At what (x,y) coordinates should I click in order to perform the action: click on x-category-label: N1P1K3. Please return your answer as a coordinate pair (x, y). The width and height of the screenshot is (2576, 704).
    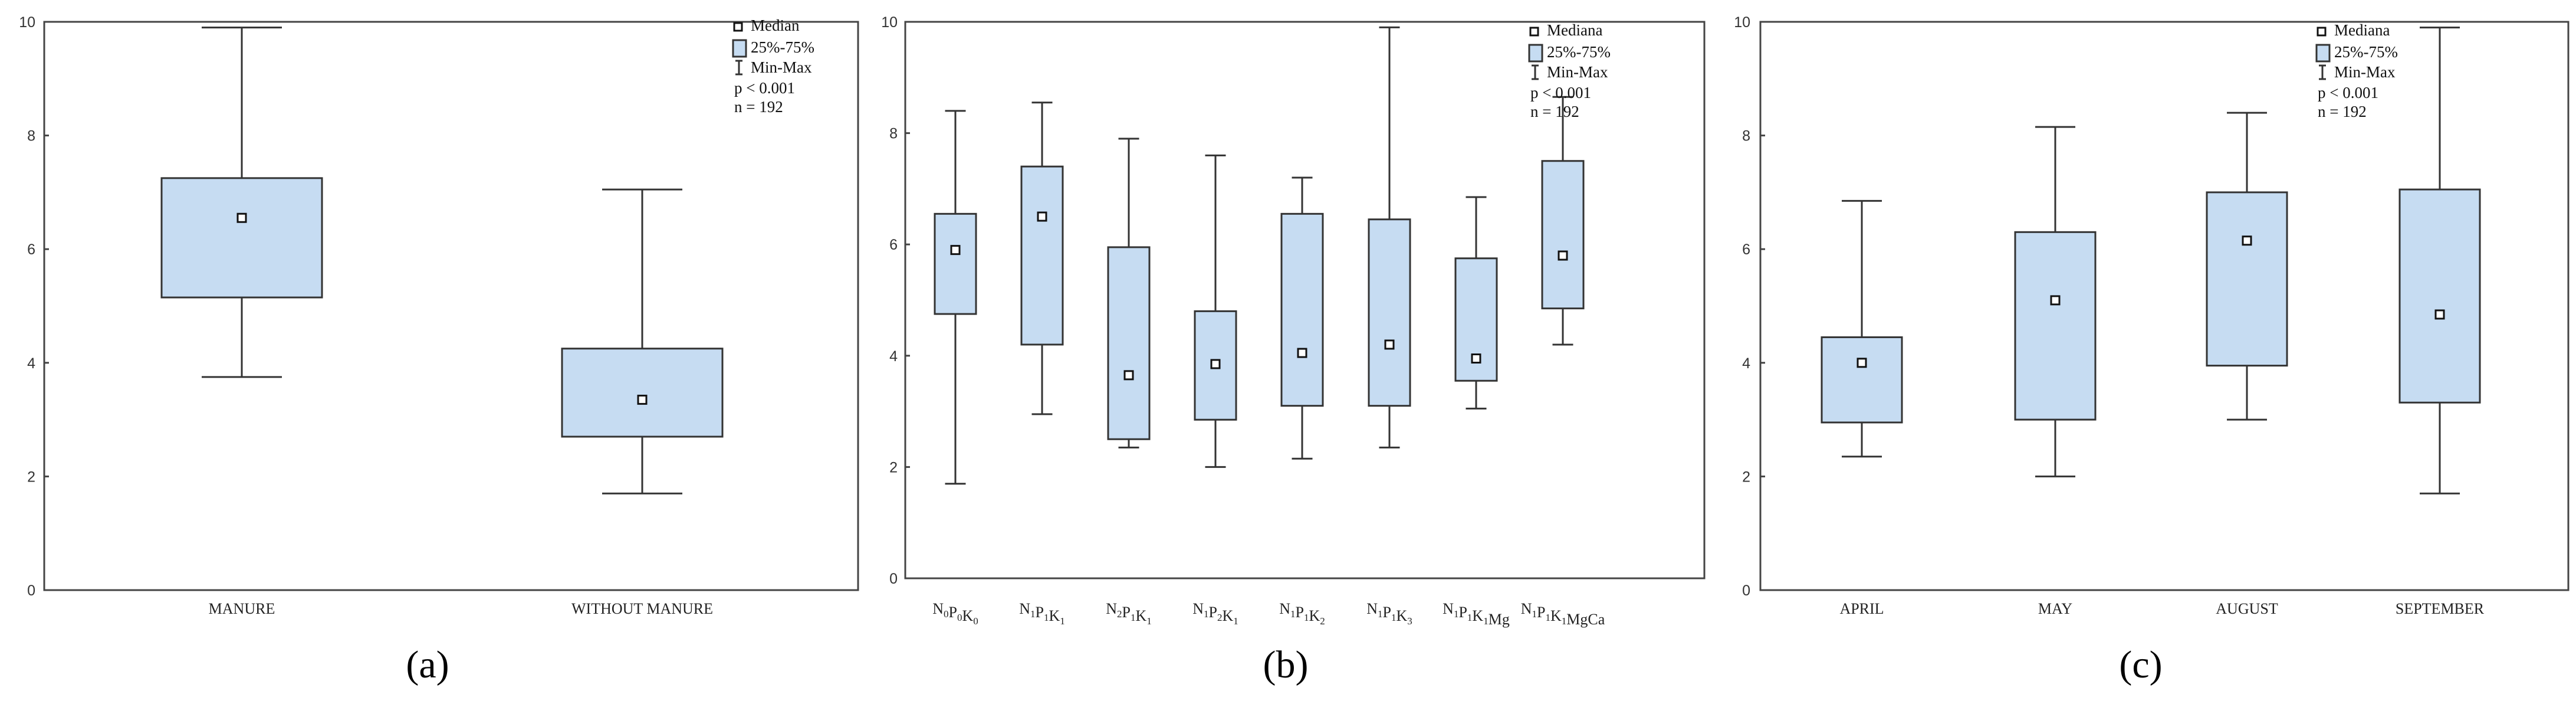
    Looking at the image, I should click on (1389, 613).